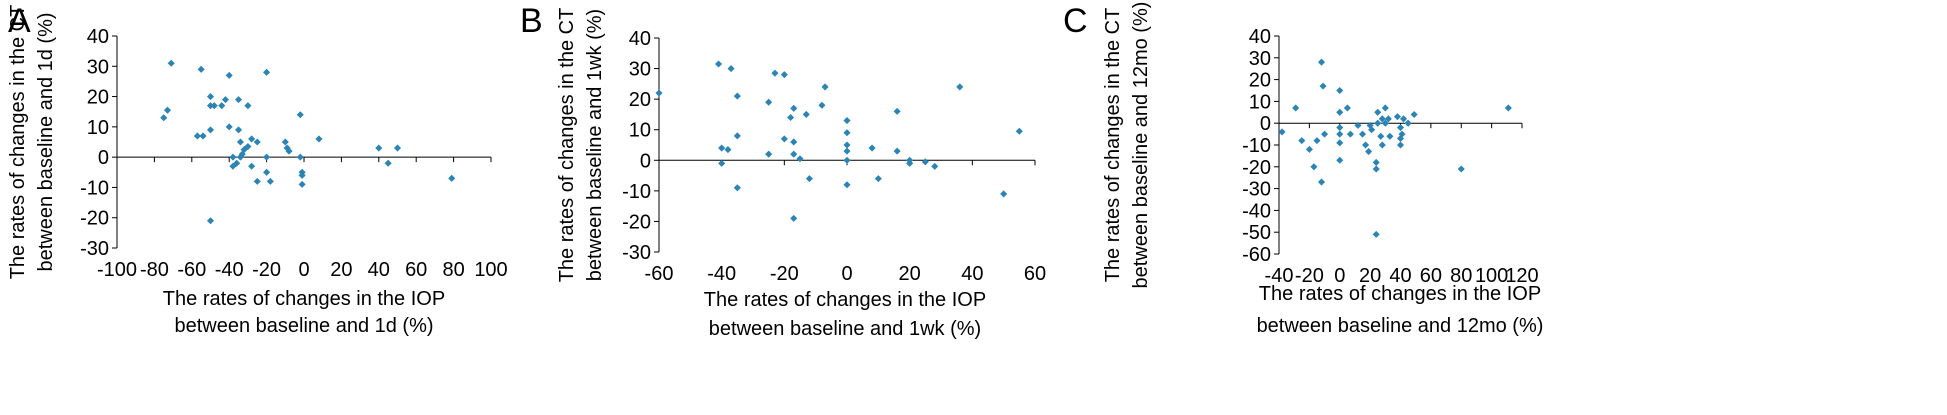 The image size is (1947, 415). I want to click on y-tick-label: -40, so click(1256, 211).